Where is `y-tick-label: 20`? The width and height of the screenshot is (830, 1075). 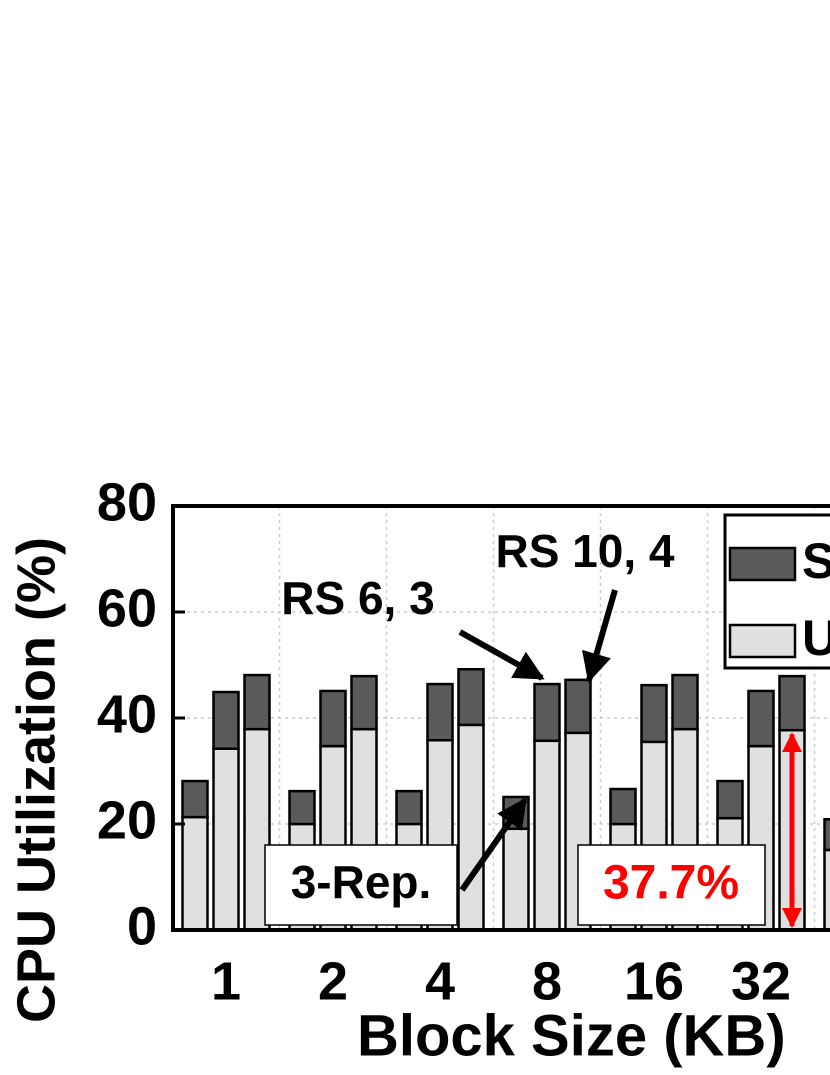
y-tick-label: 20 is located at coordinates (127, 820).